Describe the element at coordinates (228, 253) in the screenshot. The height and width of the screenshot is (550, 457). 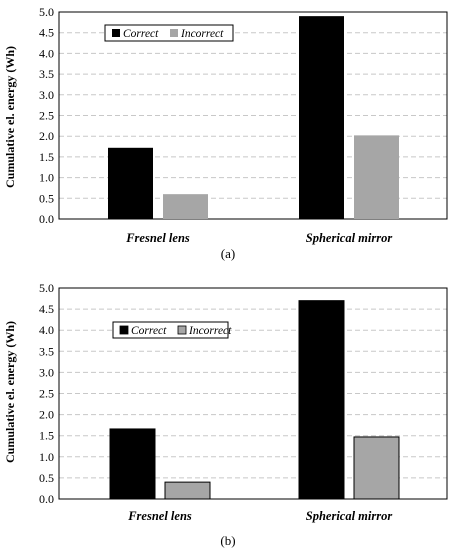
I see `panel-label: (a)` at that location.